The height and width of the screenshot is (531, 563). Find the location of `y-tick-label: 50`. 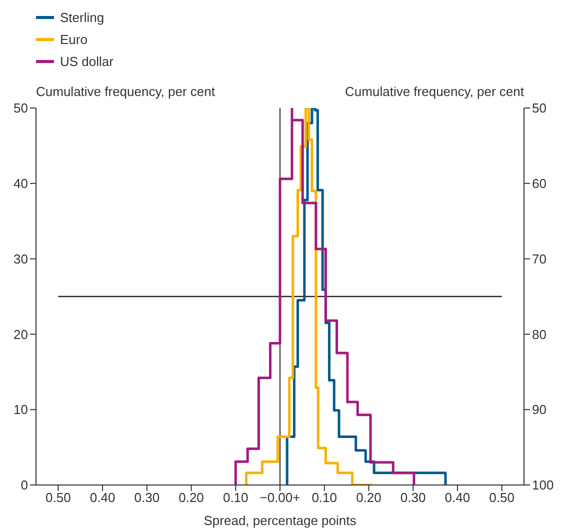

y-tick-label: 50 is located at coordinates (21, 108).